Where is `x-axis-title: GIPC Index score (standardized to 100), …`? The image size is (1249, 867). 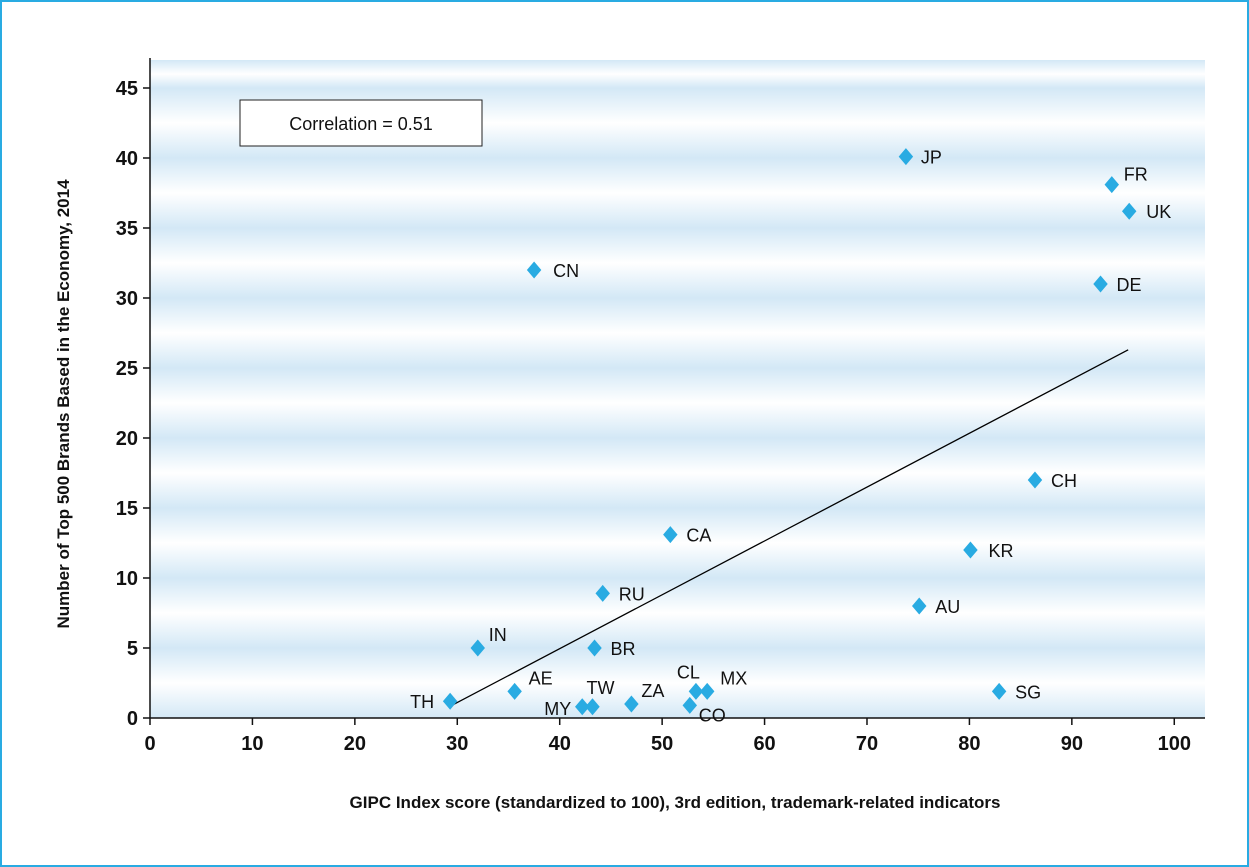 x-axis-title: GIPC Index score (standardized to 100), … is located at coordinates (675, 802).